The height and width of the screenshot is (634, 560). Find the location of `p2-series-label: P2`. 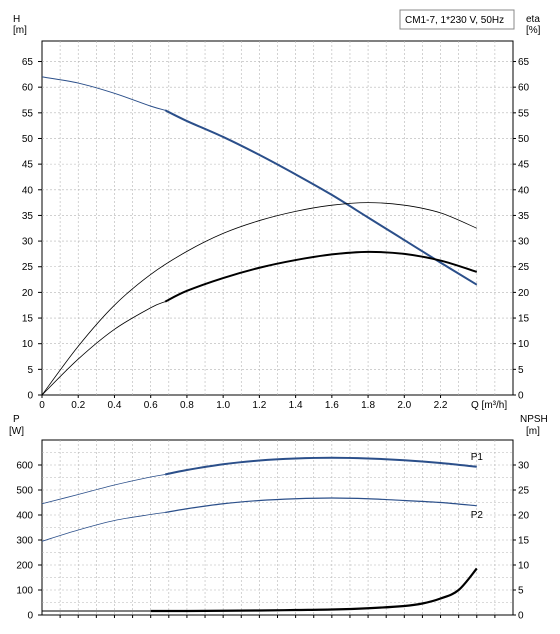

p2-series-label: P2 is located at coordinates (477, 515).